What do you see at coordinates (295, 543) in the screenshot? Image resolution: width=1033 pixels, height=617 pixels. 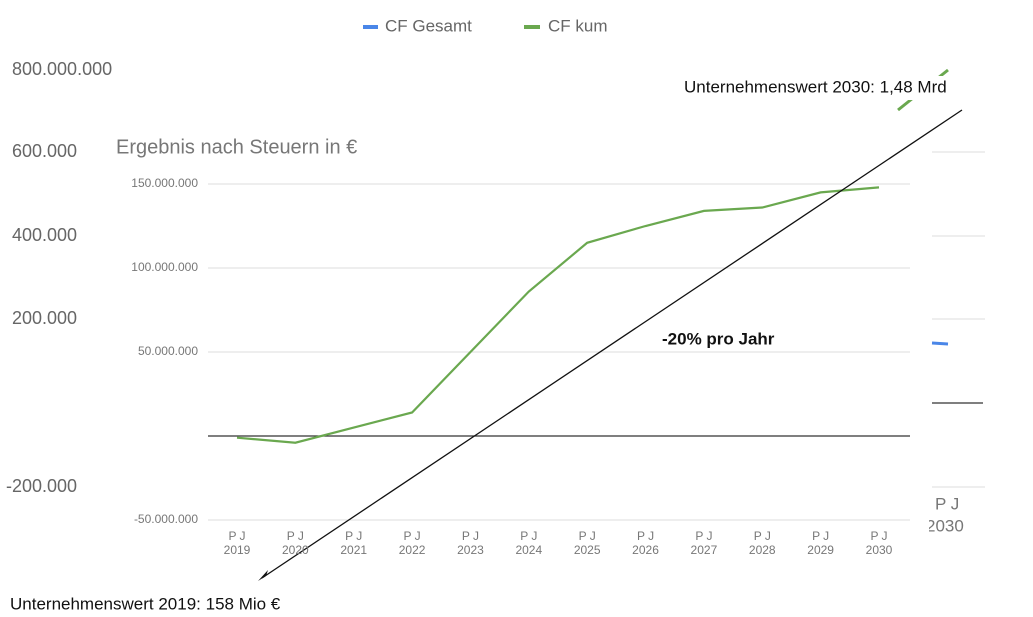 I see `x-tick-label: P J 2020` at bounding box center [295, 543].